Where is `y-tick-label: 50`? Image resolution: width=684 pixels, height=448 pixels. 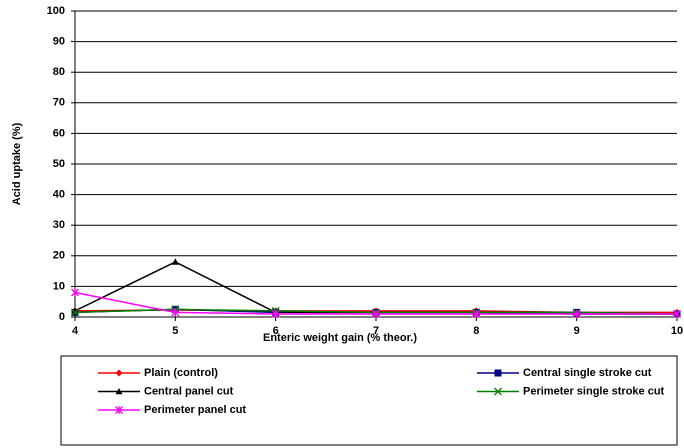
y-tick-label: 50 is located at coordinates (59, 164).